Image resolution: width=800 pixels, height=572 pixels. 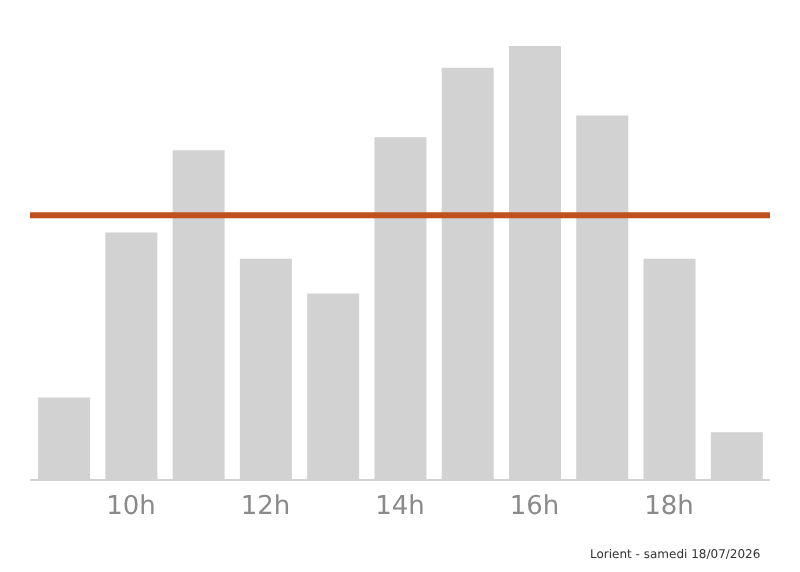 What do you see at coordinates (669, 507) in the screenshot?
I see `x-tick-label: 18h` at bounding box center [669, 507].